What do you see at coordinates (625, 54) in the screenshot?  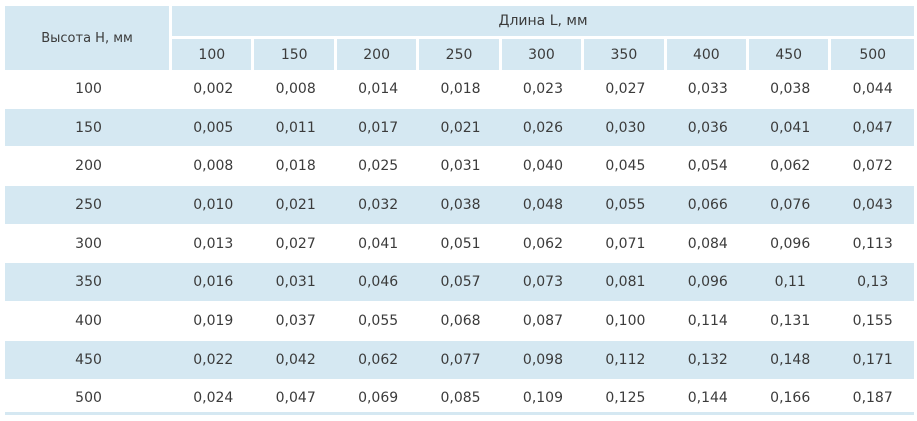 I see `length-header-cell: 350` at bounding box center [625, 54].